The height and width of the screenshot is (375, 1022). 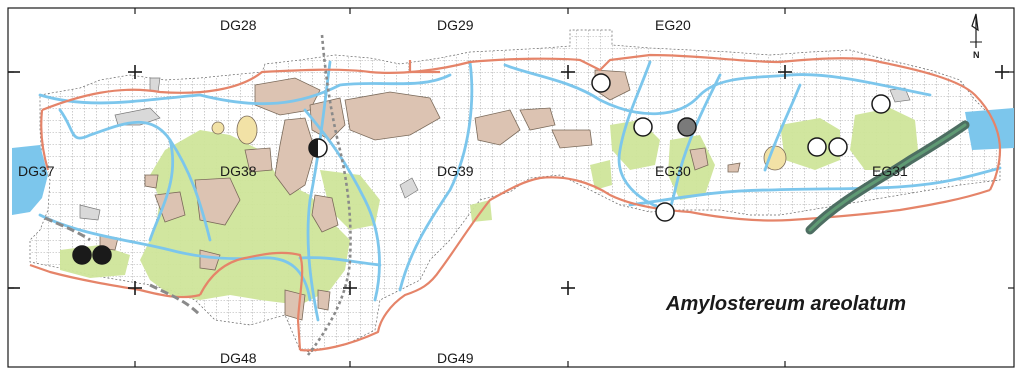 I want to click on dashed-track, so click(x=329, y=195).